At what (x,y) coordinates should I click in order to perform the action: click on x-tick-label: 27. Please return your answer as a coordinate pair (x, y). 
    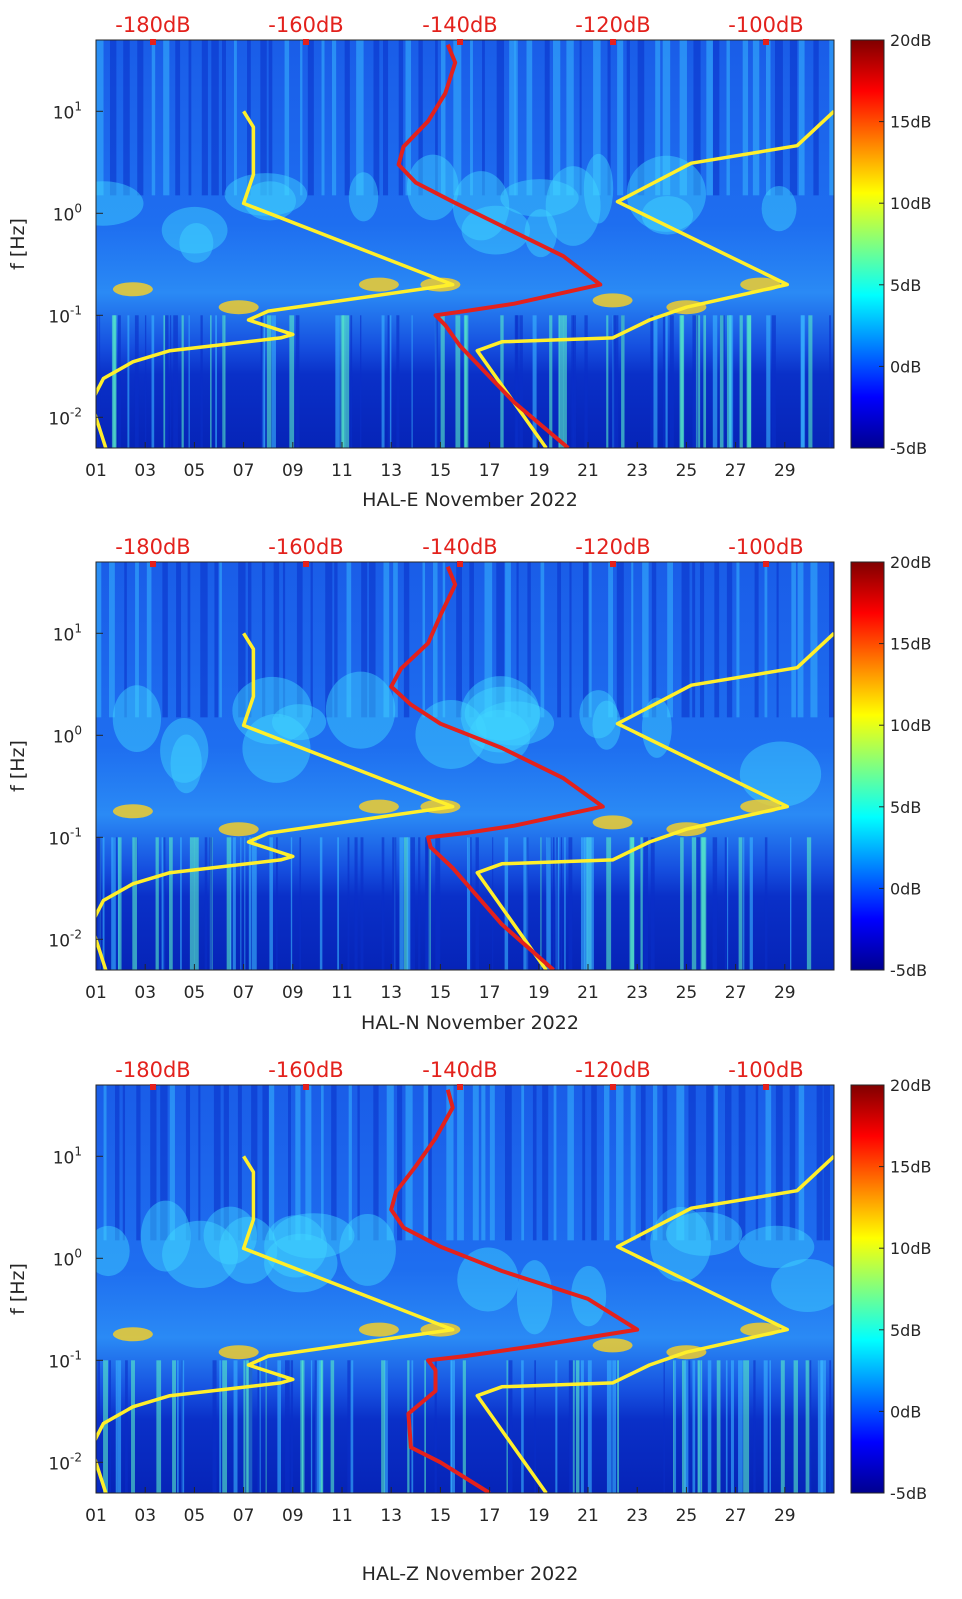
    Looking at the image, I should click on (736, 471).